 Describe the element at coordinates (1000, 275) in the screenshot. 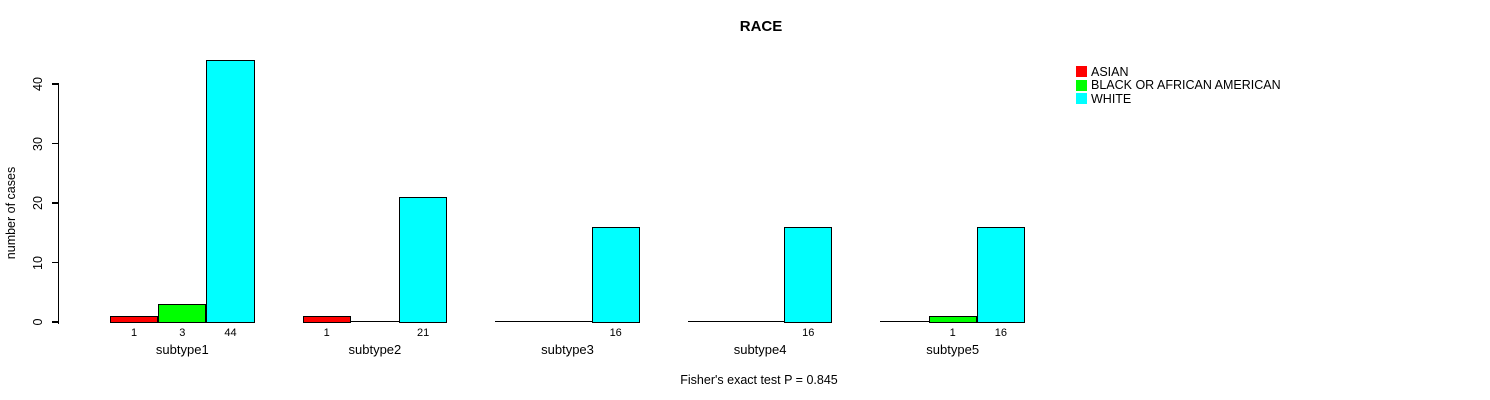

I see `bar-white-subtype5` at that location.